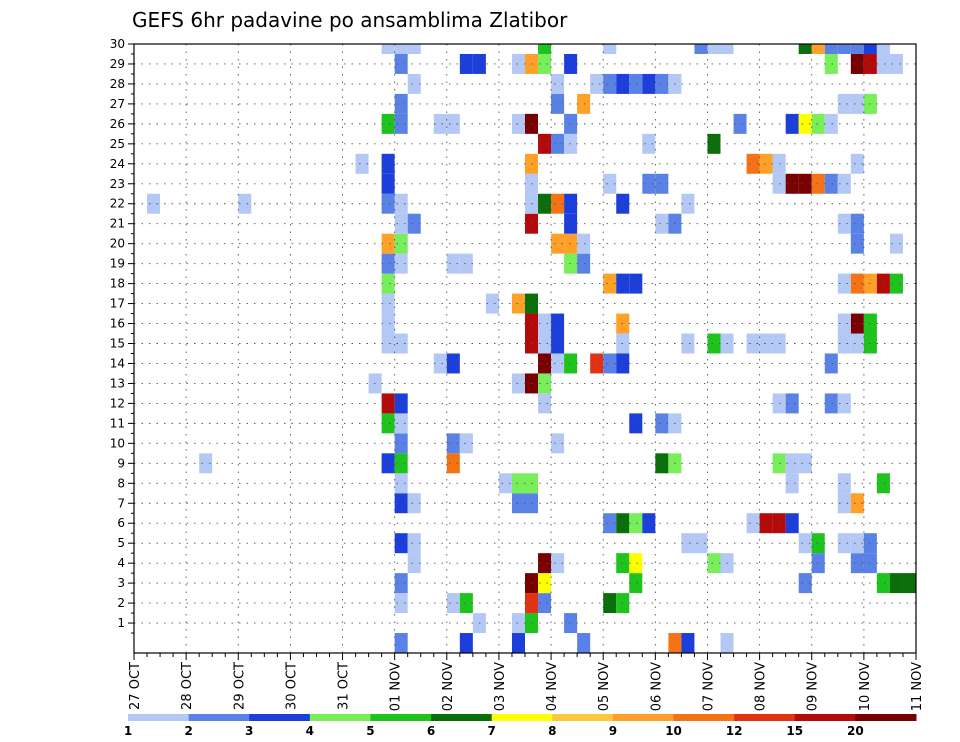  I want to click on y-tick-label: 17, so click(117, 304).